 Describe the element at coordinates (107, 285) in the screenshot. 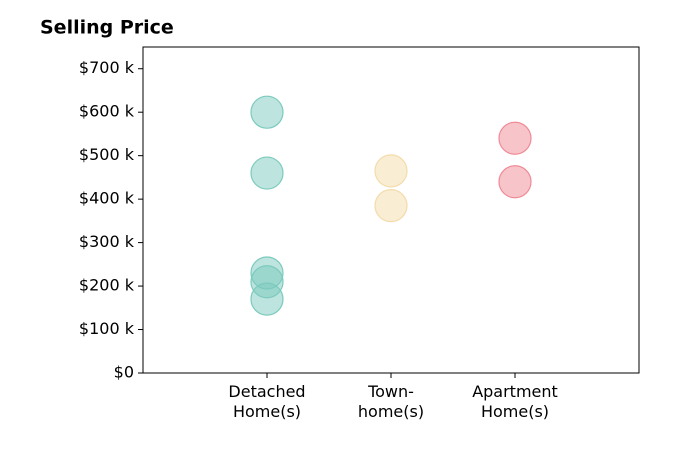

I see `y-tick-label: $200 k` at that location.